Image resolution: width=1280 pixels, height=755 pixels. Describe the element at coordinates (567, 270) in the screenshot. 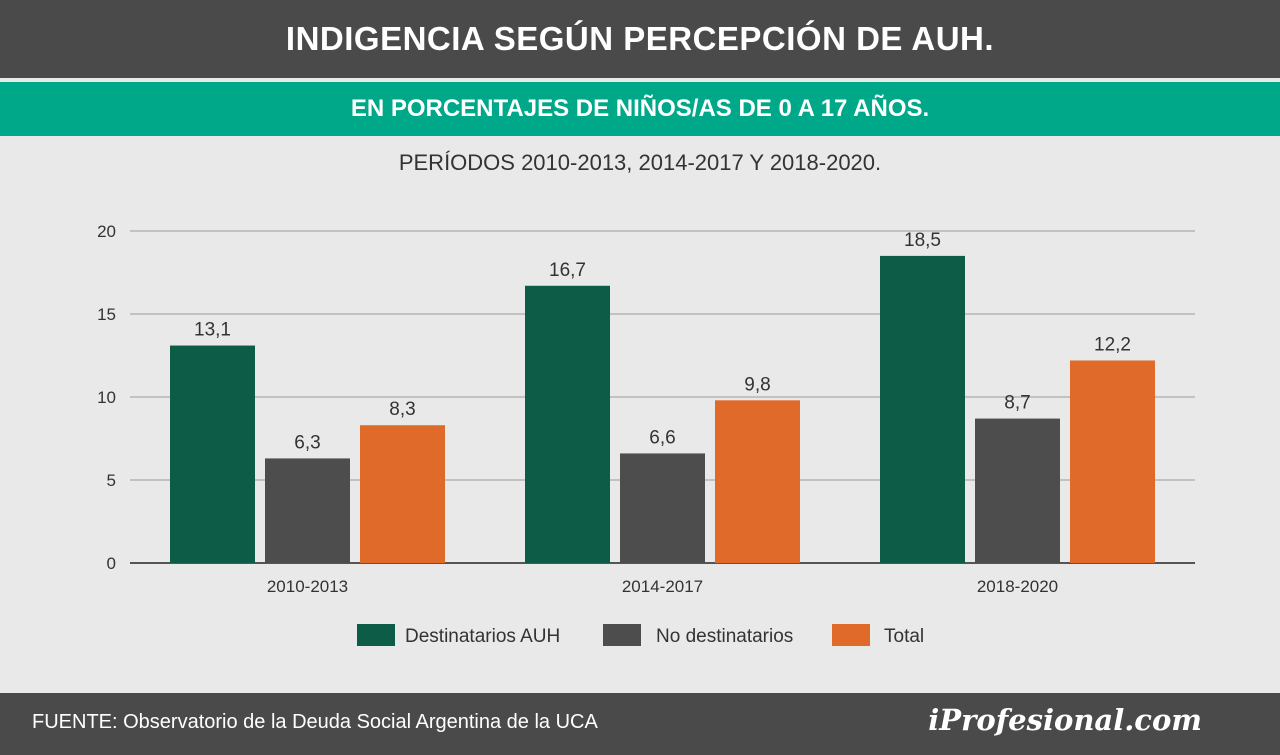

I see `data-label: 16,7` at that location.